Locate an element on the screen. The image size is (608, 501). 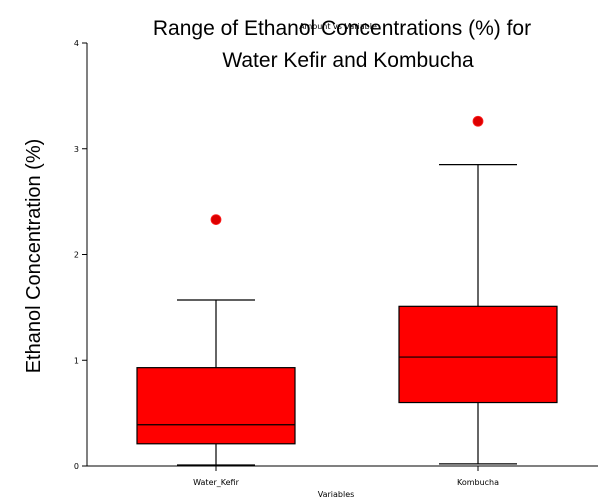
kombucha-box is located at coordinates (478, 354).